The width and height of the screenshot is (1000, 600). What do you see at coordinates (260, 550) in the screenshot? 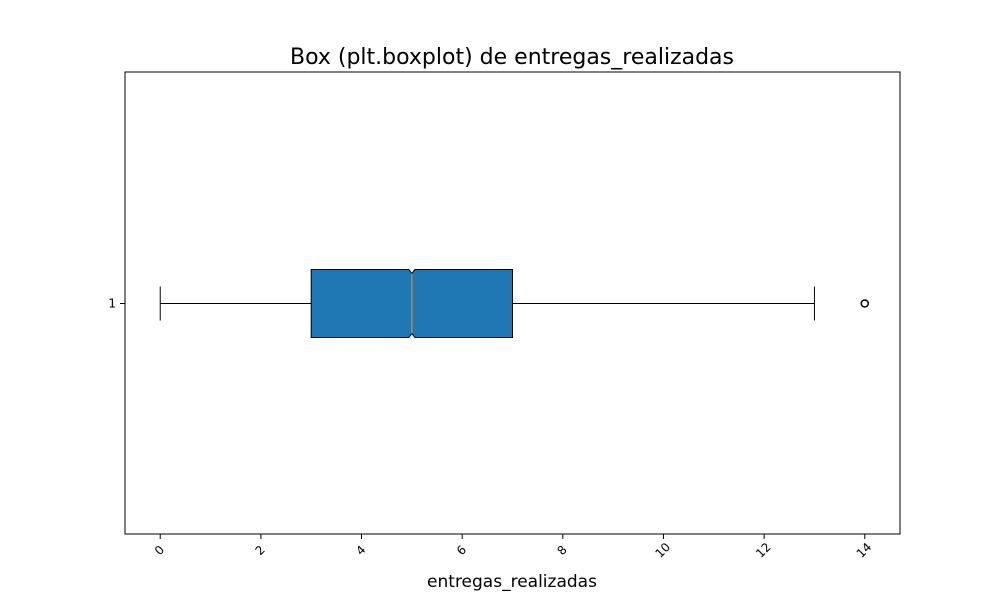
I see `x-tick-label: 2` at bounding box center [260, 550].